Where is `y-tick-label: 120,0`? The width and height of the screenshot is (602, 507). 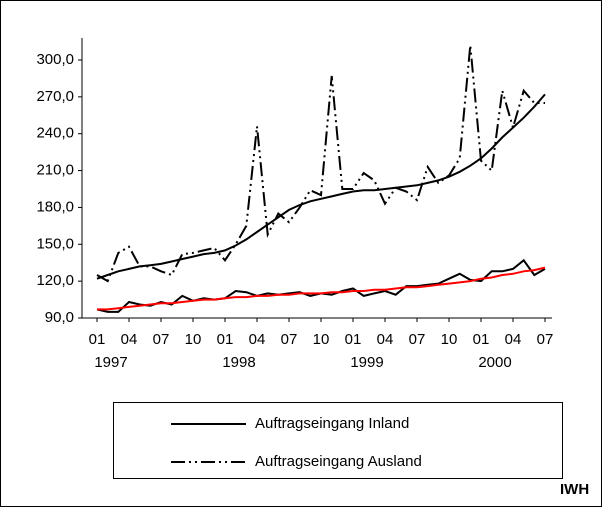 y-tick-label: 120,0 is located at coordinates (55, 280).